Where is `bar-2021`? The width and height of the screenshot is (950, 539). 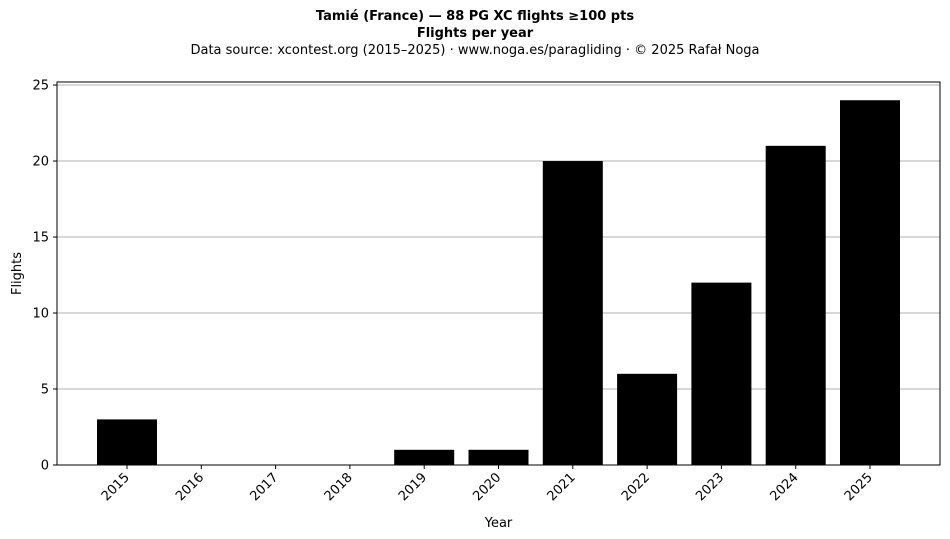 bar-2021 is located at coordinates (572, 313).